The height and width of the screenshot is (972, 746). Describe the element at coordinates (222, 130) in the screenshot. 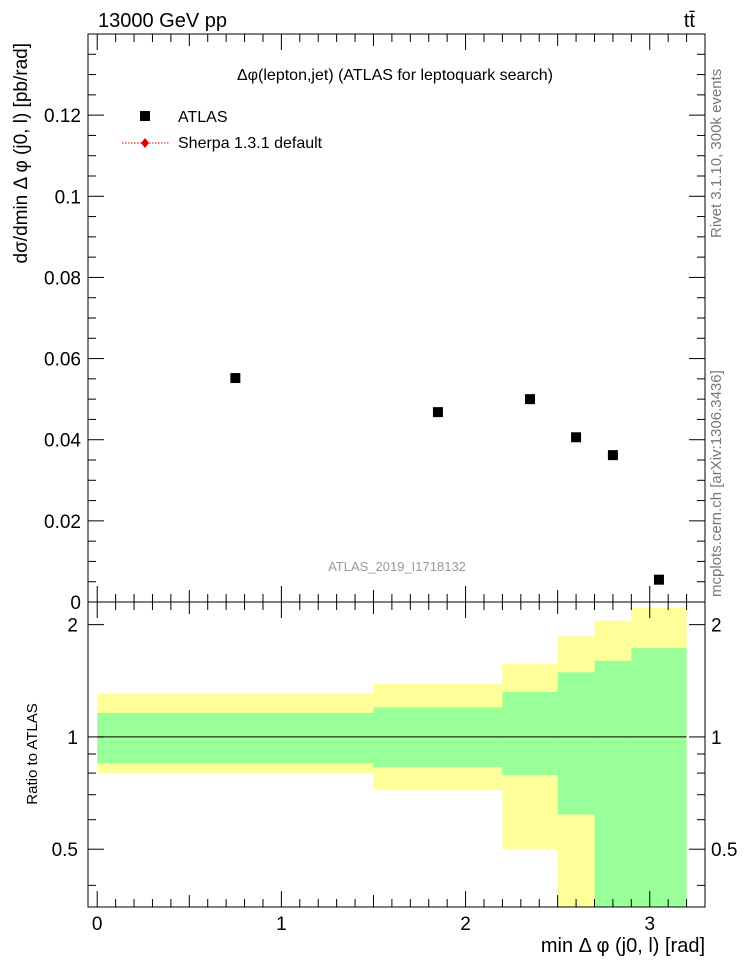

I see `legend: ATLAS Sherpa 1.3.1 default` at that location.